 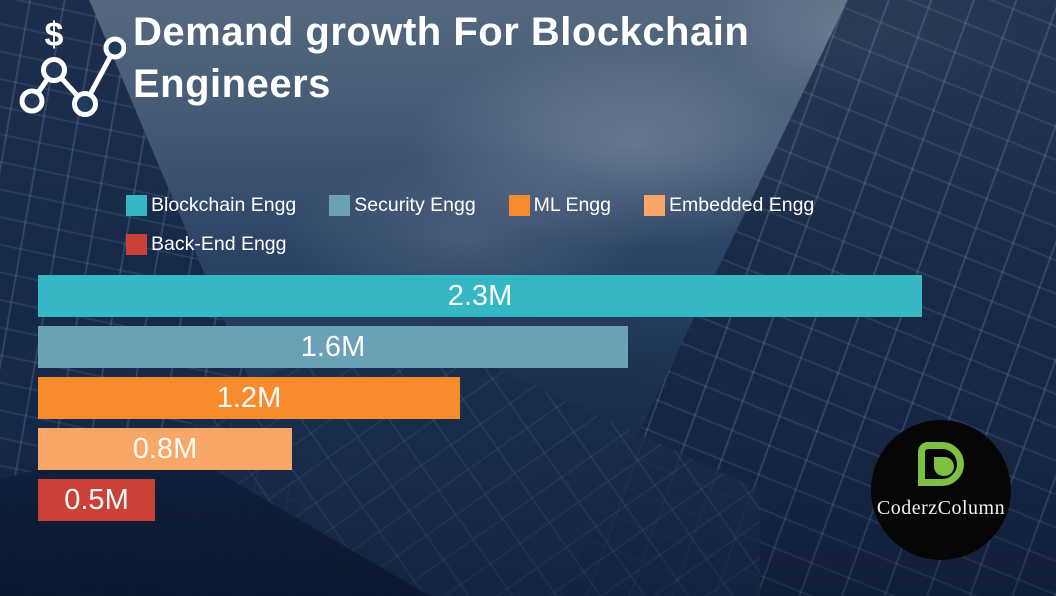 I want to click on bar-ml-engg: 1.2M, so click(x=249, y=398).